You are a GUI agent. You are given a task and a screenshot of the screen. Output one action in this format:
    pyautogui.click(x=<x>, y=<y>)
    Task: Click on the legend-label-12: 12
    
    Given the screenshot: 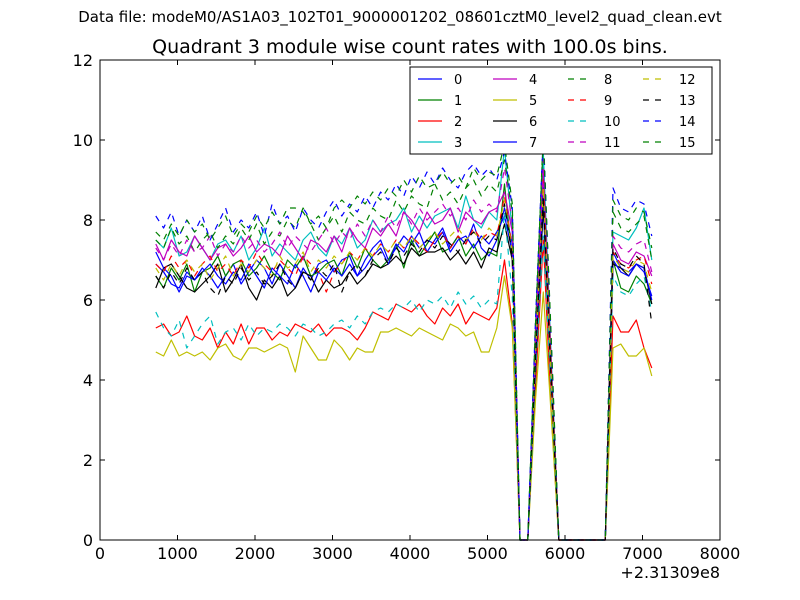 What is the action you would take?
    pyautogui.click(x=687, y=80)
    